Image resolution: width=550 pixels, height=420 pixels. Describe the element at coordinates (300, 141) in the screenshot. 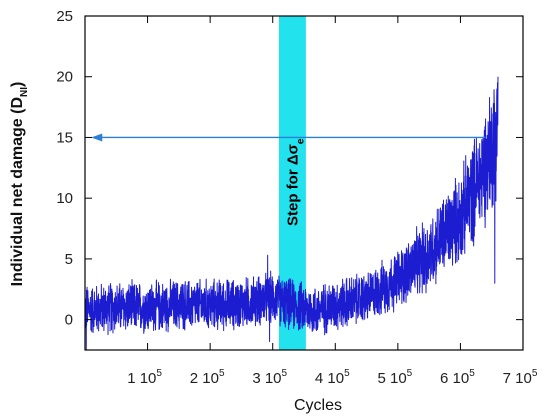

I see `band-label-sub: e` at that location.